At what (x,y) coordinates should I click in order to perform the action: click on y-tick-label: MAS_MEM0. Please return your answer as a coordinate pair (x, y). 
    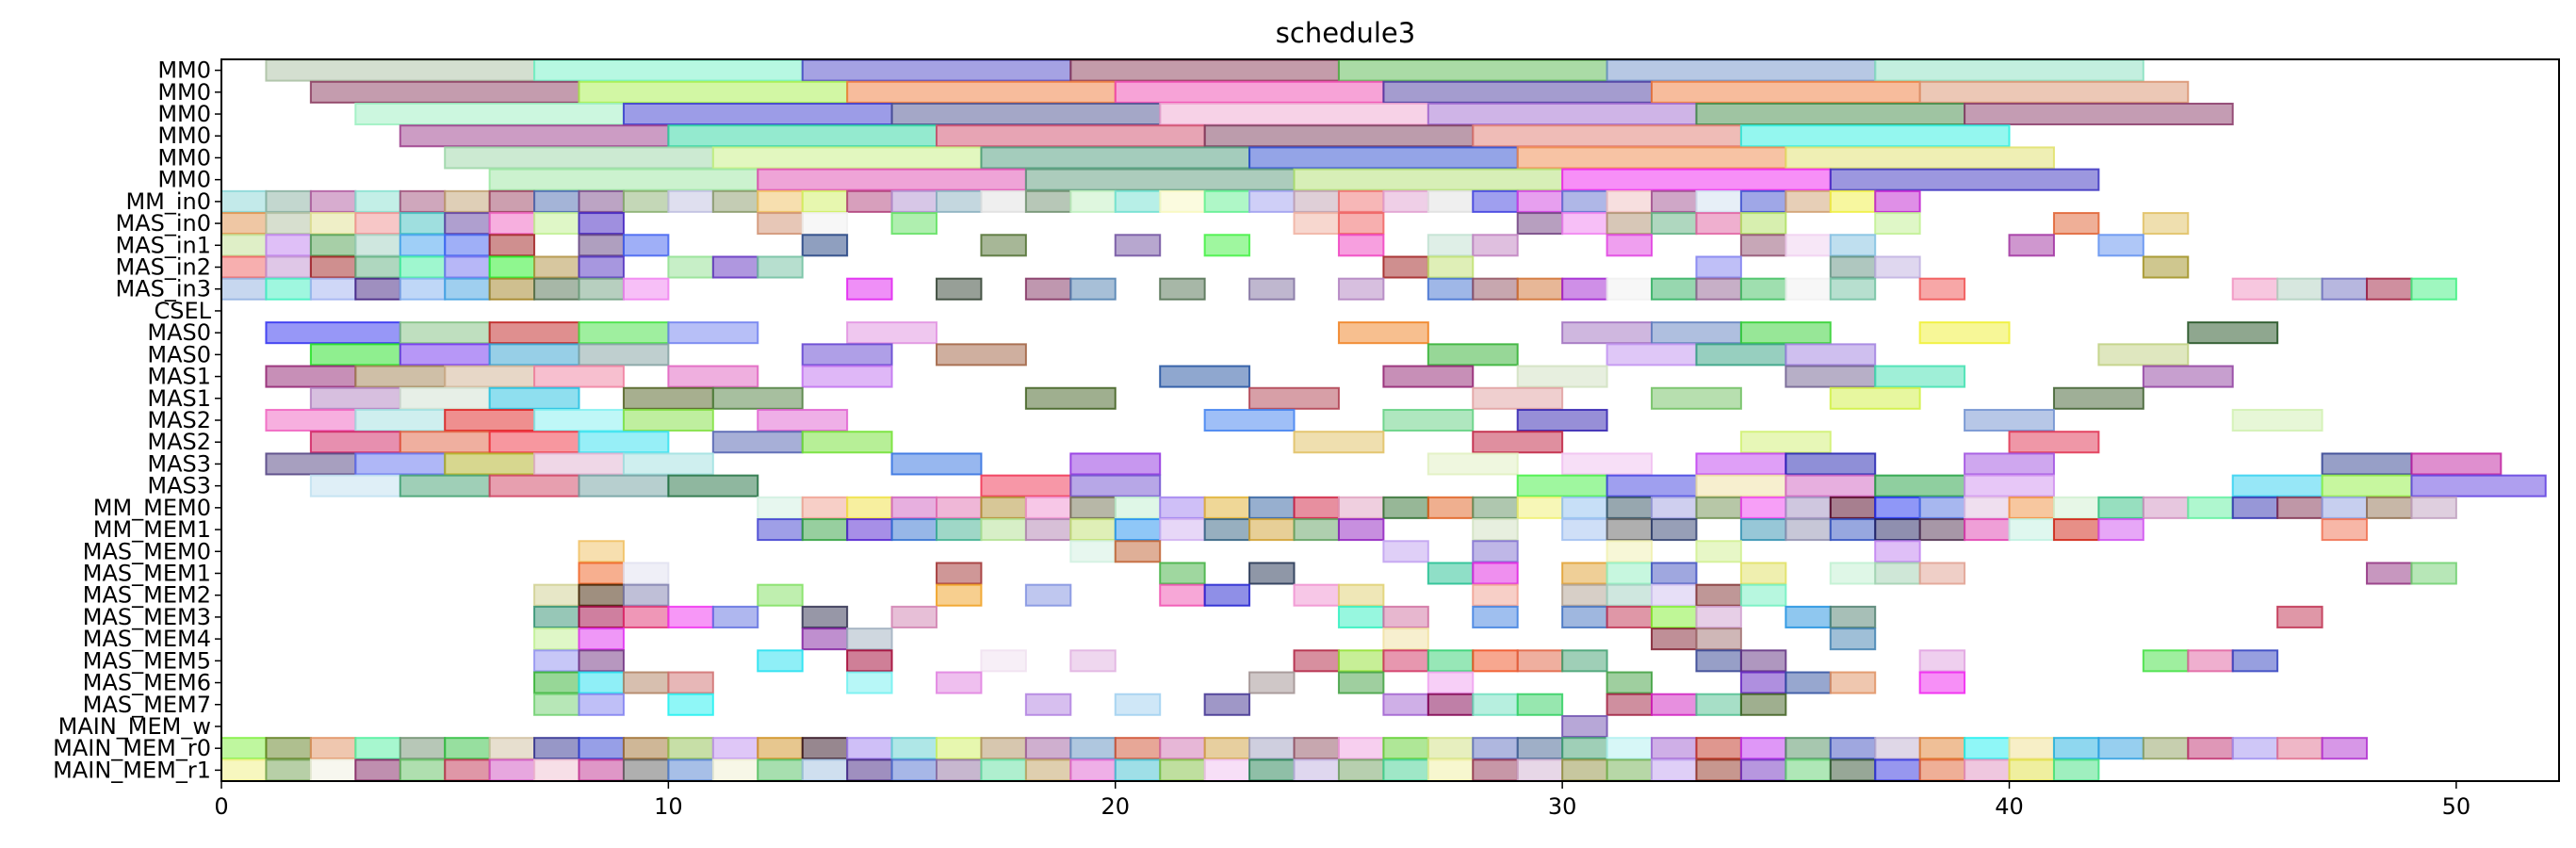
    Looking at the image, I should click on (147, 551).